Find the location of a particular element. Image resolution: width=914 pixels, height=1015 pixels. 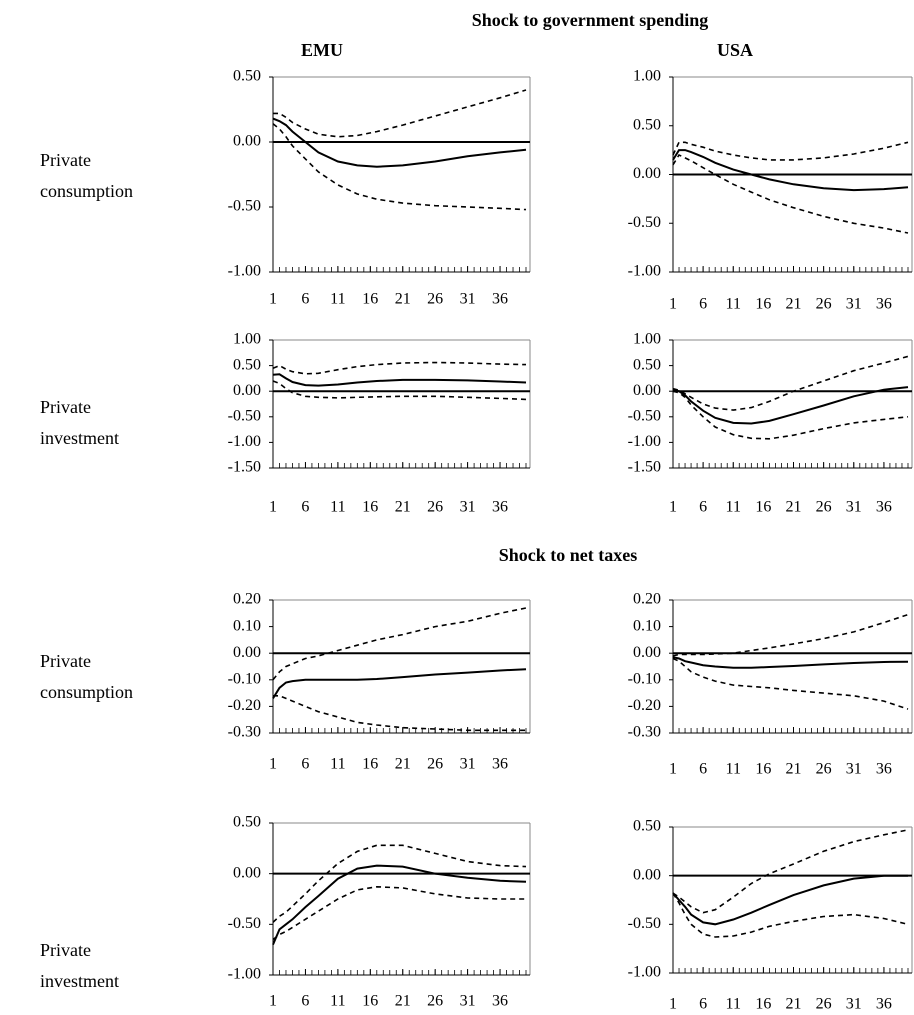

row-label: Private consumption is located at coordinates (86, 175).